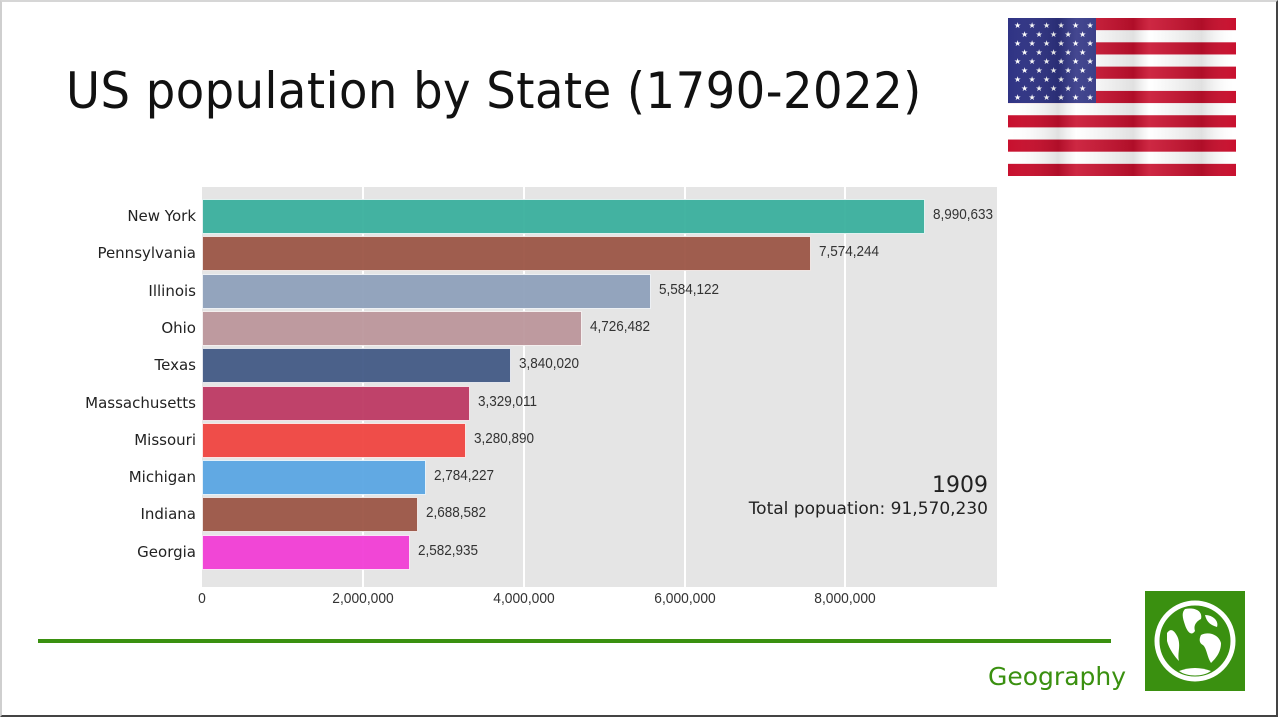 The height and width of the screenshot is (720, 1280). Describe the element at coordinates (202, 598) in the screenshot. I see `x-tick-label: 0` at that location.